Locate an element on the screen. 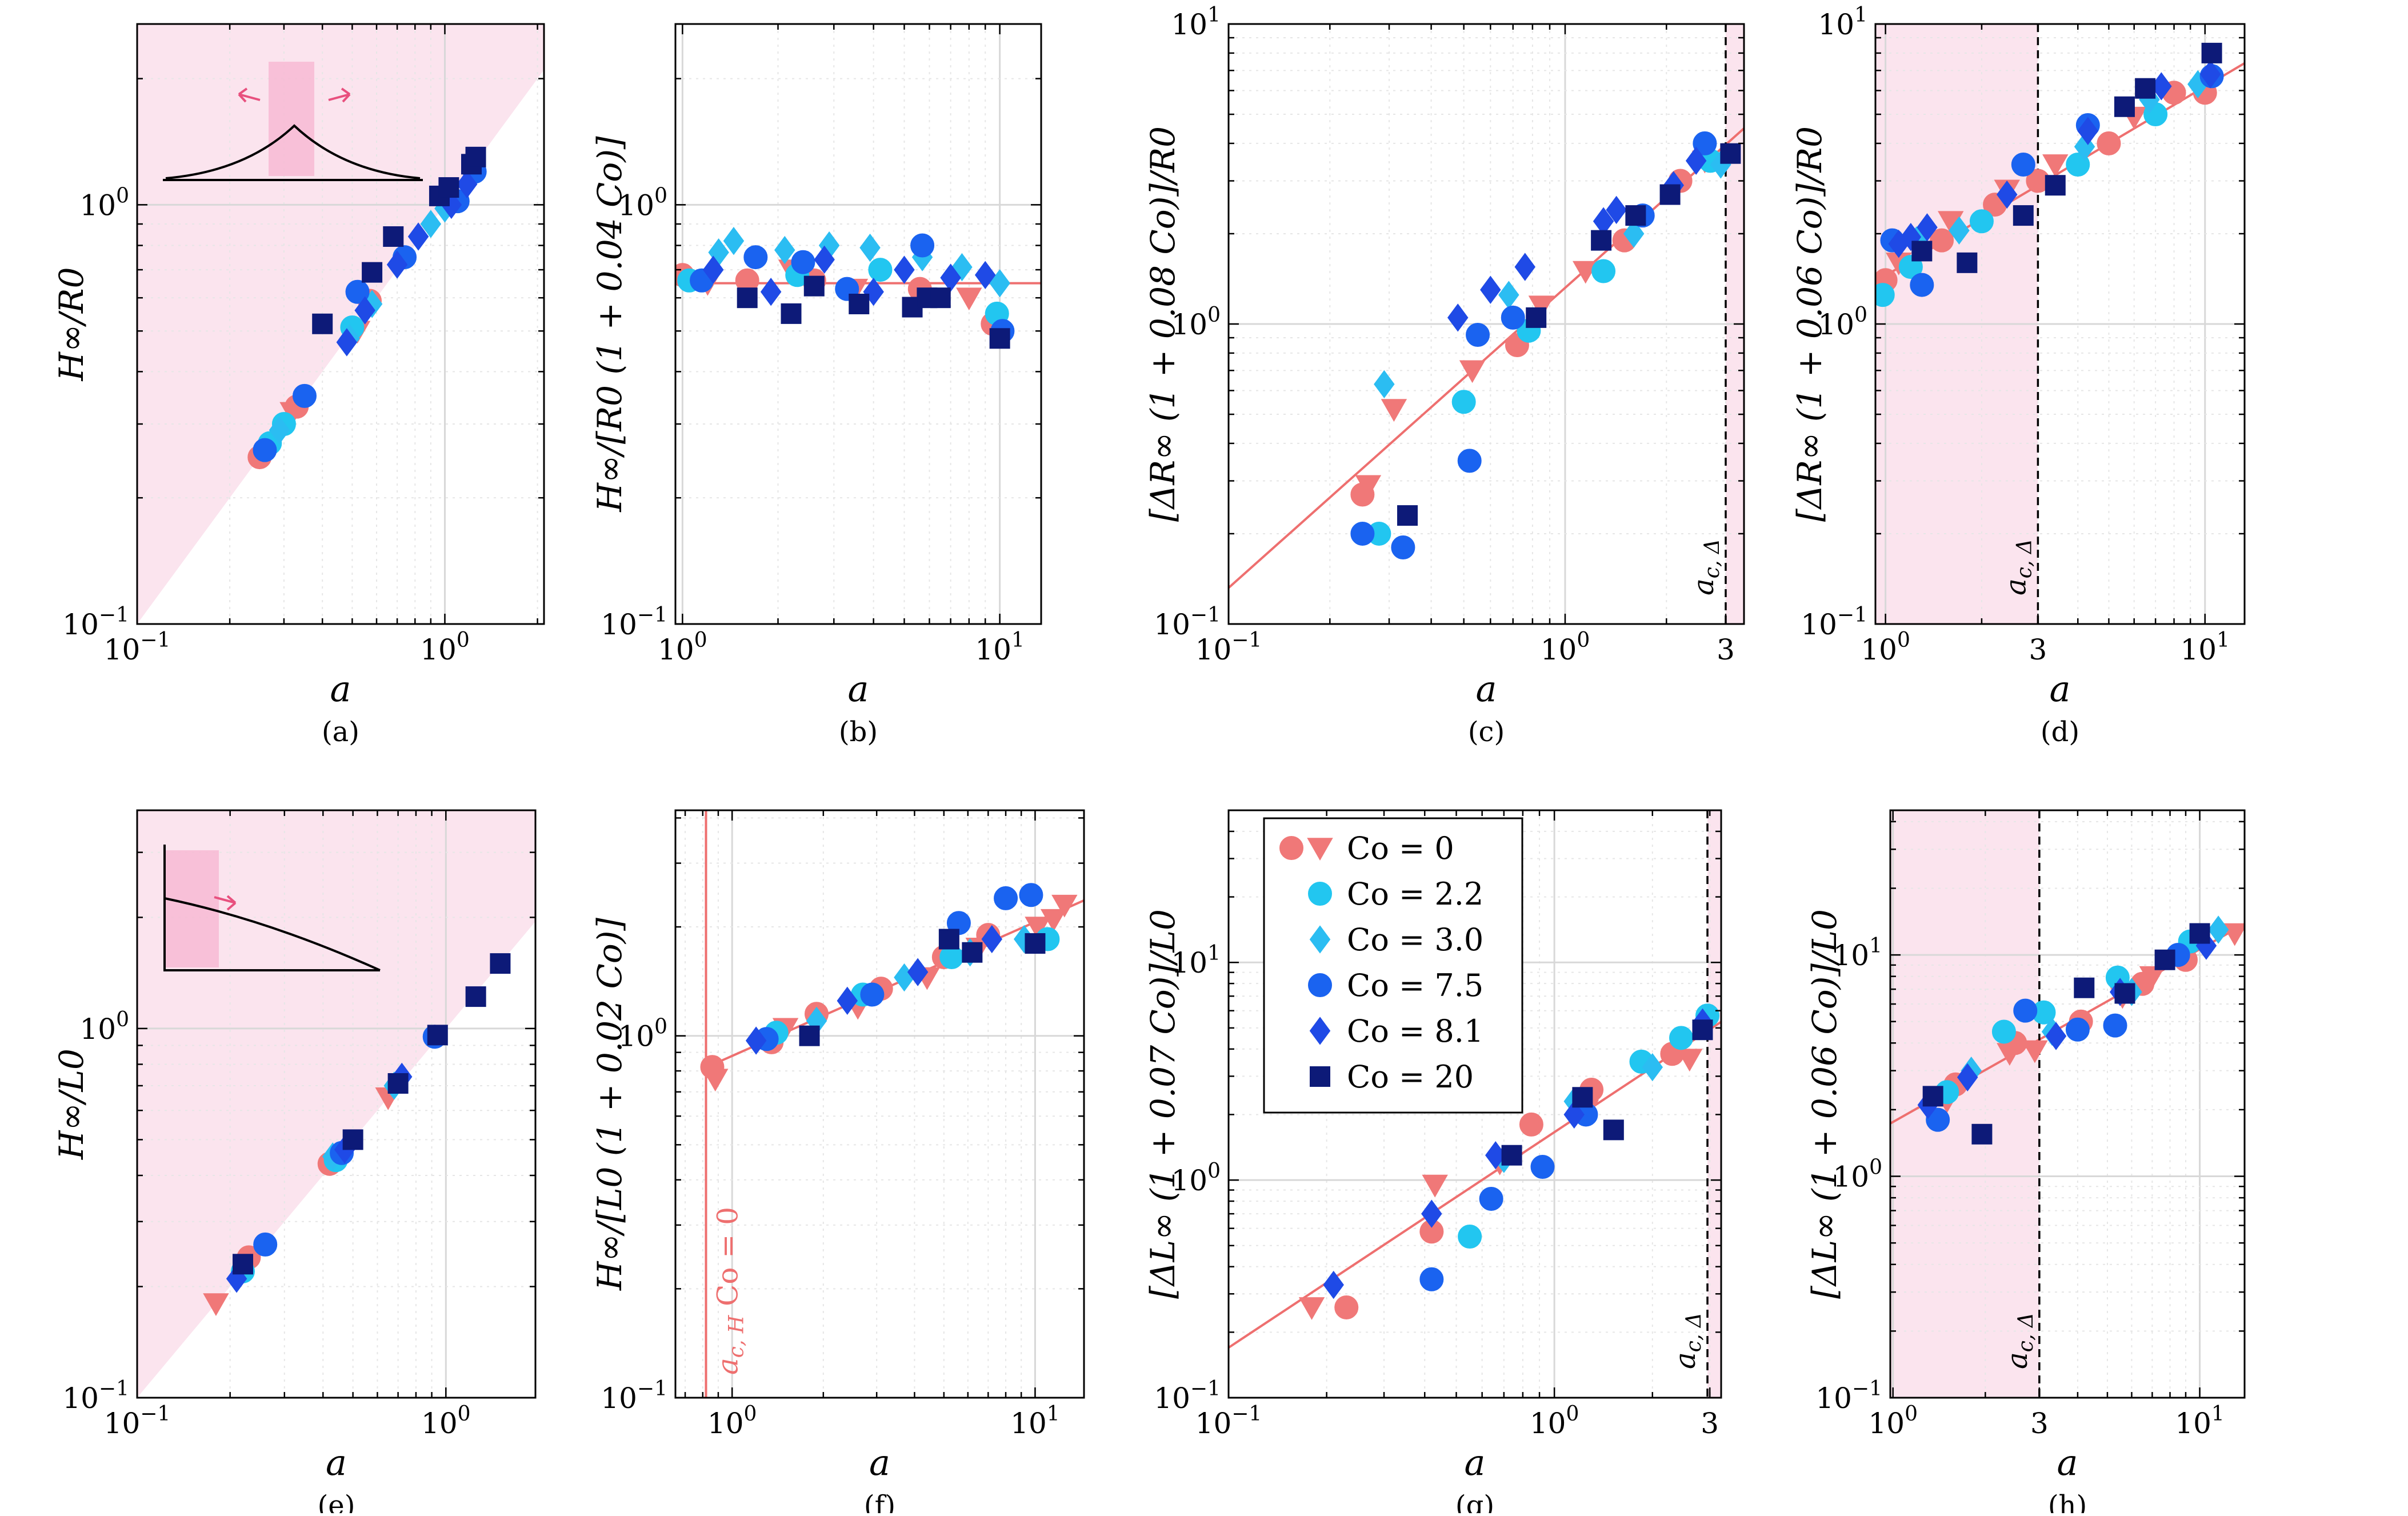 Image resolution: width=2408 pixels, height=1516 pixels. panel-caption: (a) is located at coordinates (340, 732).